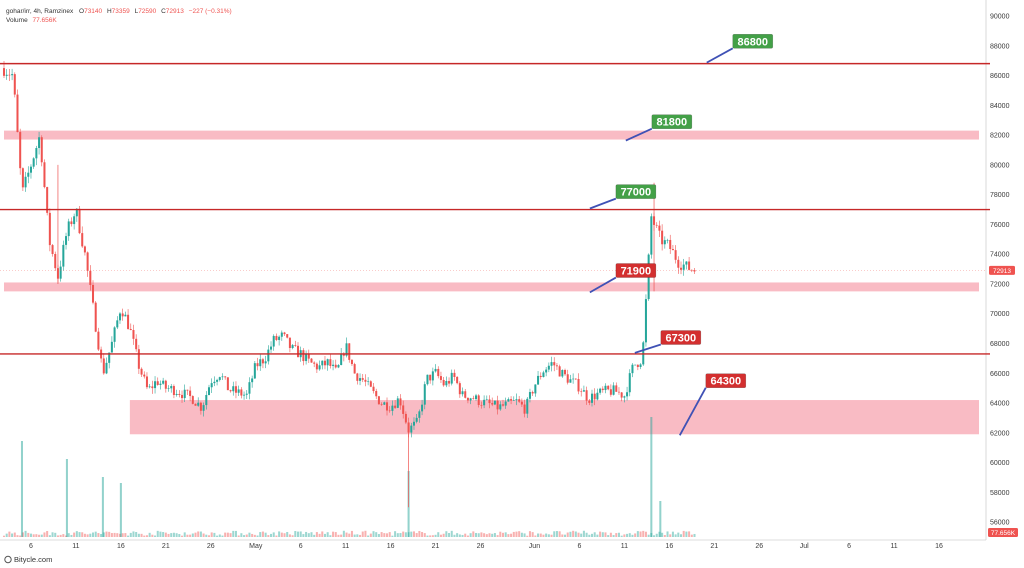 Image resolution: width=1024 pixels, height=568 pixels. Describe the element at coordinates (31, 546) in the screenshot. I see `time-tick-label: 6` at that location.